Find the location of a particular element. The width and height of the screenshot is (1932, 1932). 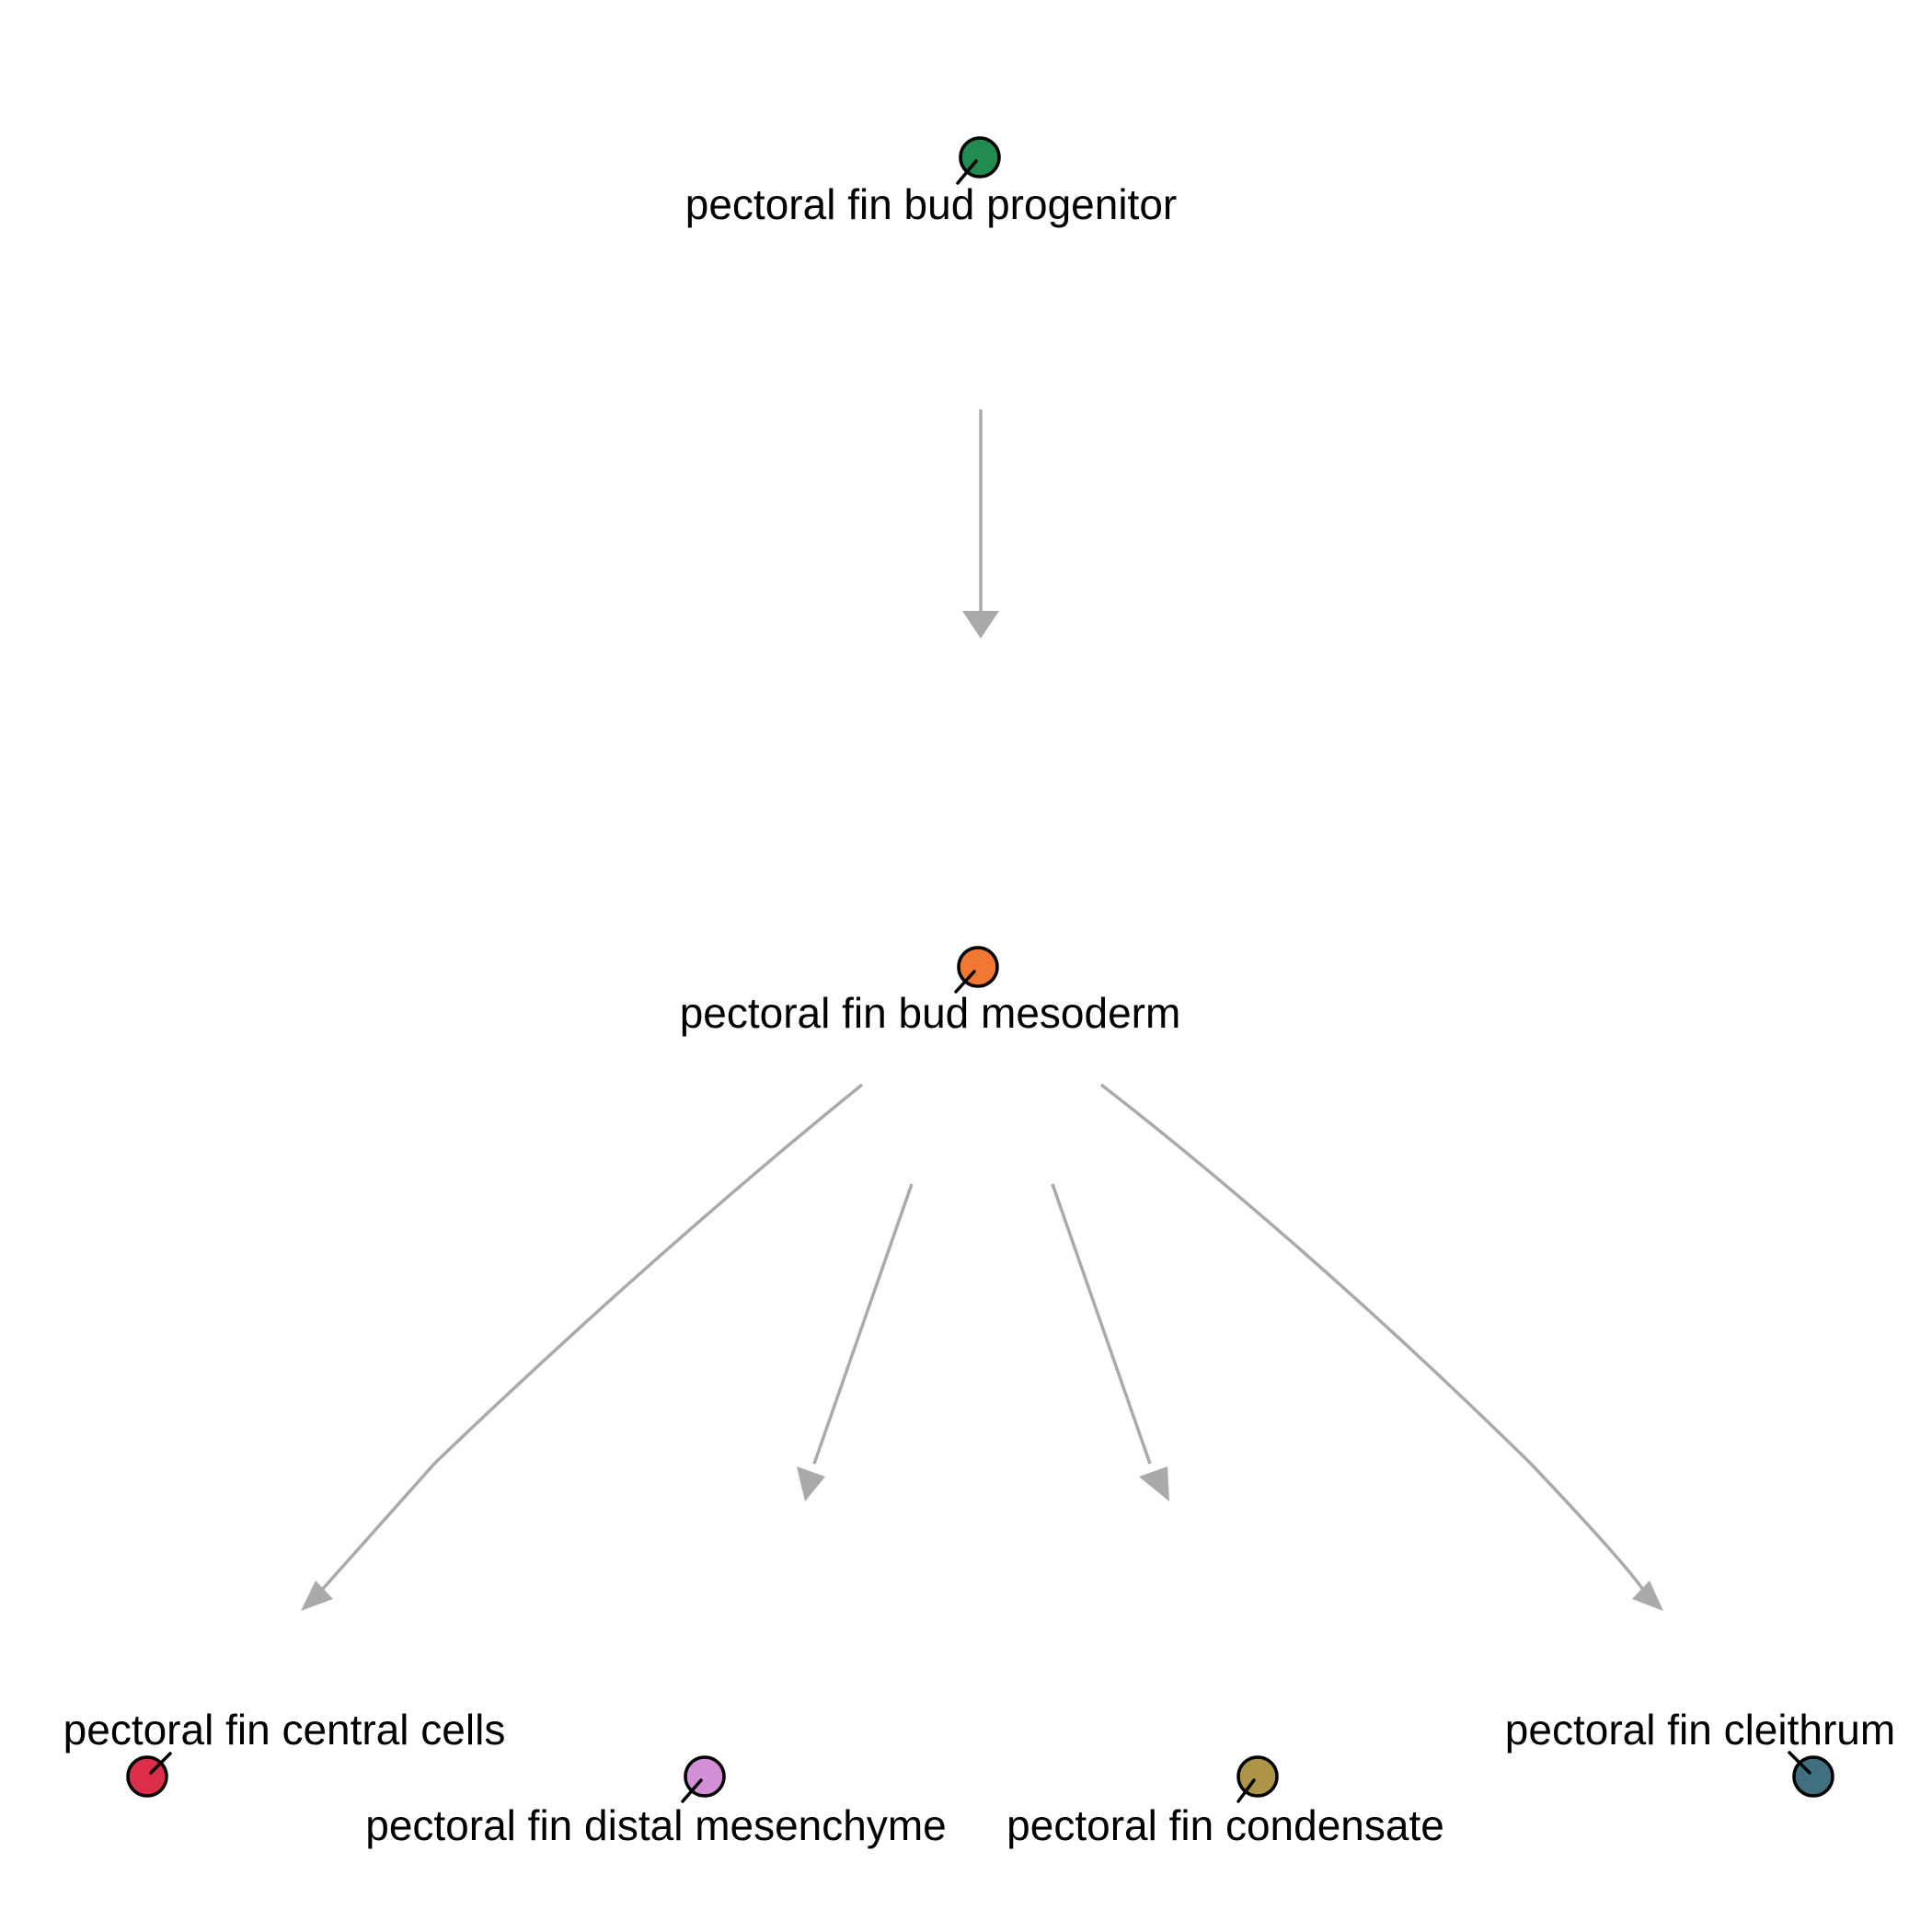

edge-mesoderm-distal is located at coordinates (855, 1342).